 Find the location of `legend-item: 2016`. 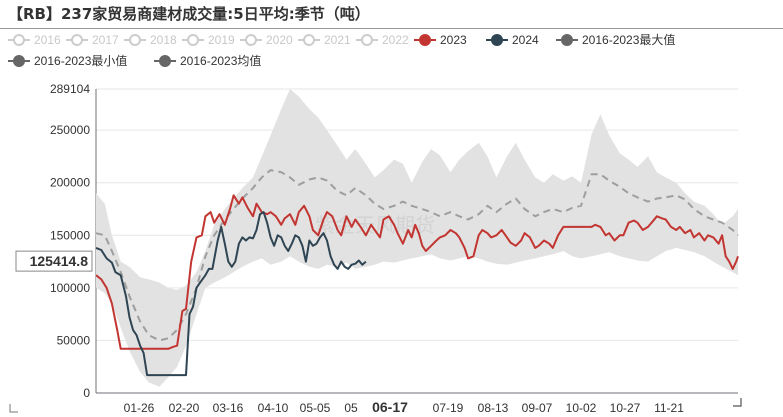

legend-item: 2016 is located at coordinates (34, 40).